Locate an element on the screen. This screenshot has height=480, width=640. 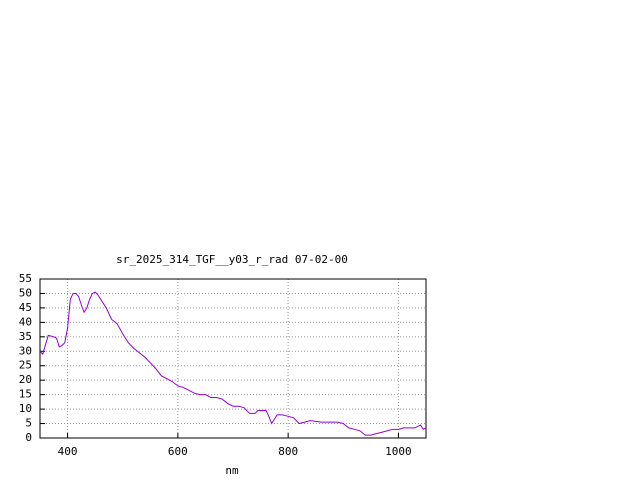
y-tick-label: 25 is located at coordinates (25, 365).